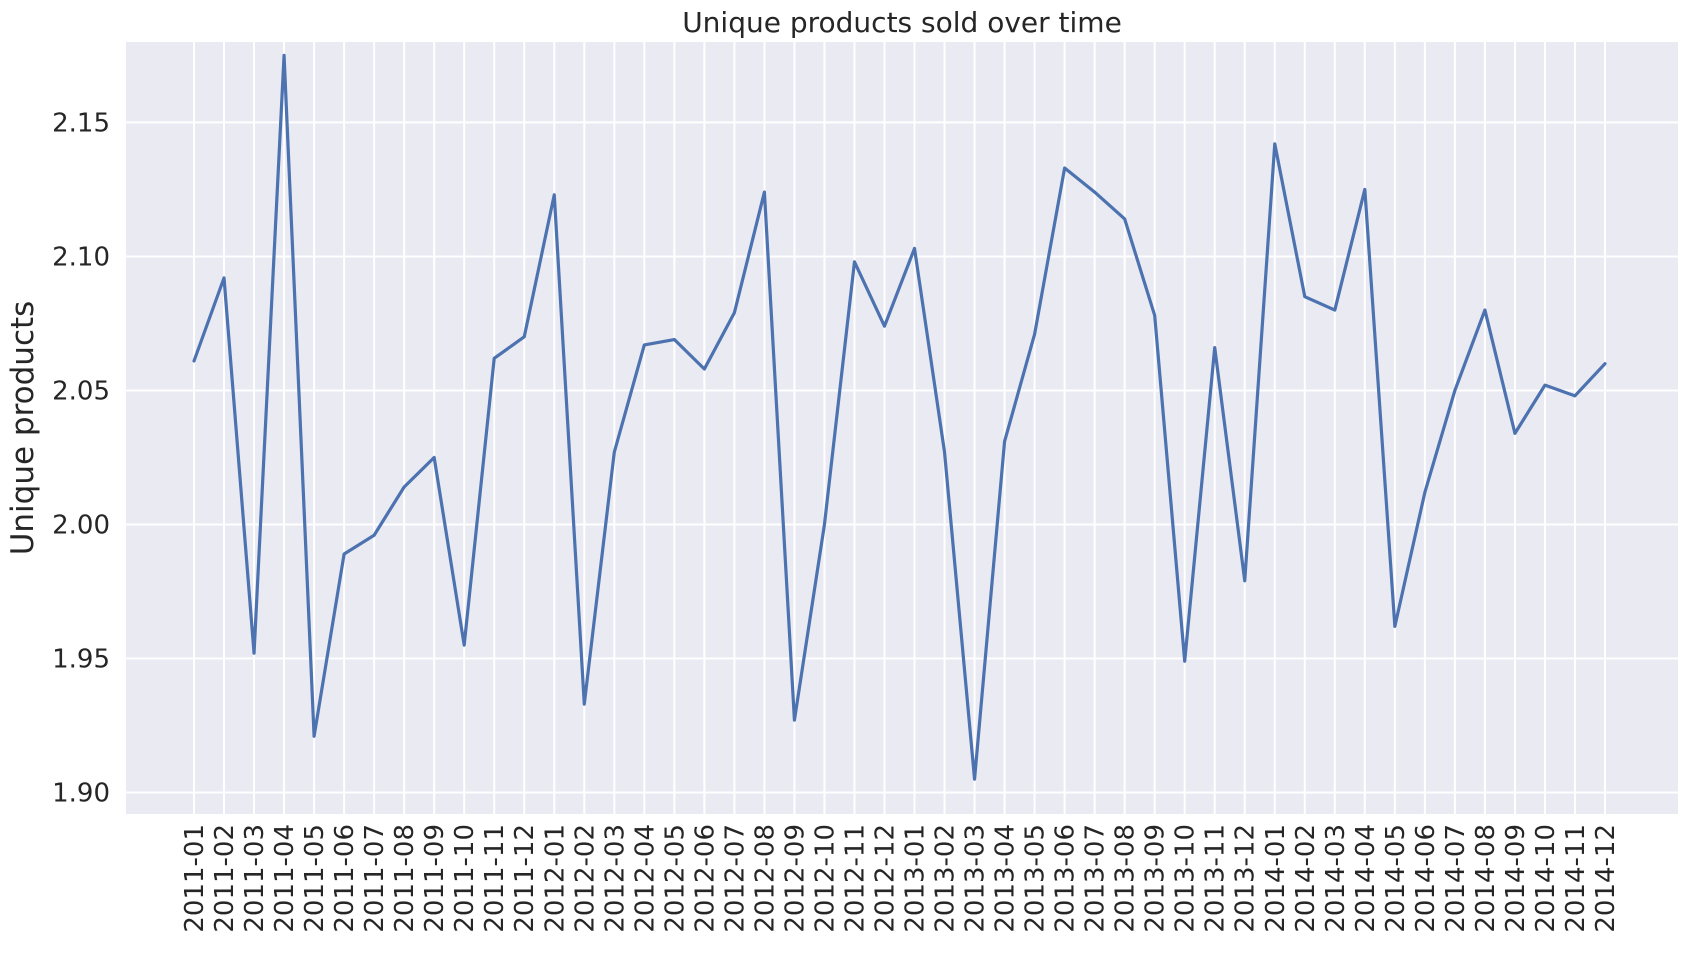  What do you see at coordinates (1096, 878) in the screenshot?
I see `x-tick-label: 2013-07` at bounding box center [1096, 878].